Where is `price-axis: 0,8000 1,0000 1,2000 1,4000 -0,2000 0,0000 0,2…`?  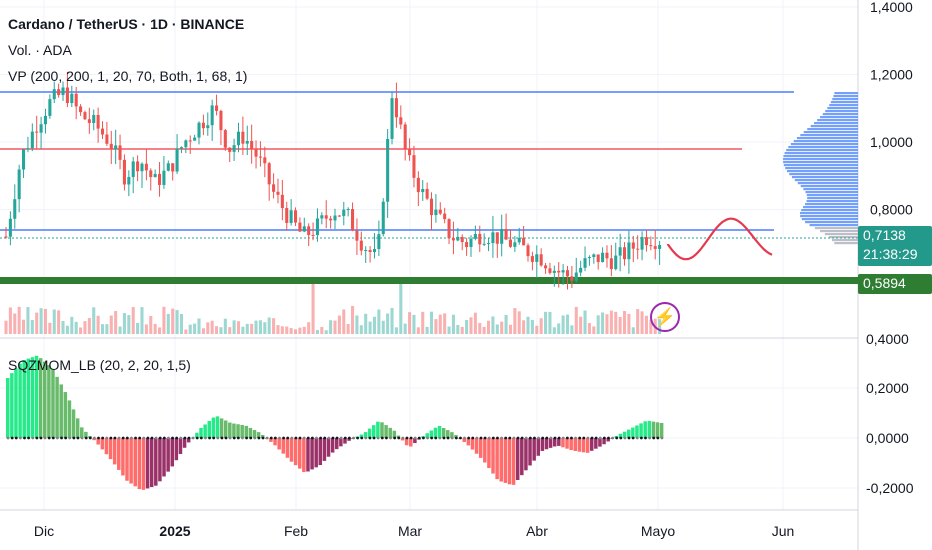
price-axis: 0,8000 1,0000 1,2000 1,4000 -0,2000 0,0000 0,2… is located at coordinates (890, 248).